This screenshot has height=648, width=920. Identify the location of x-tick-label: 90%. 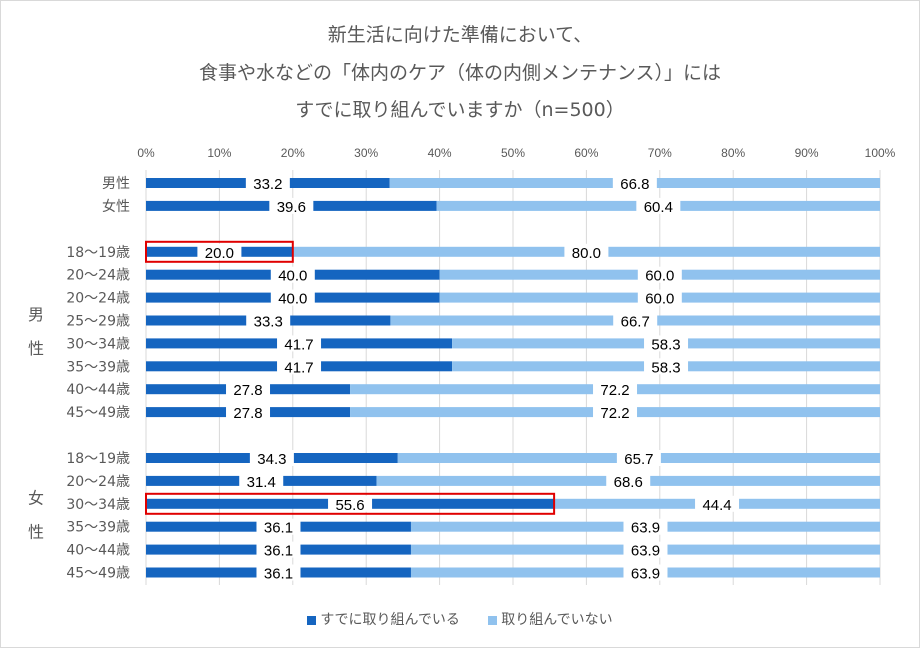
(807, 153).